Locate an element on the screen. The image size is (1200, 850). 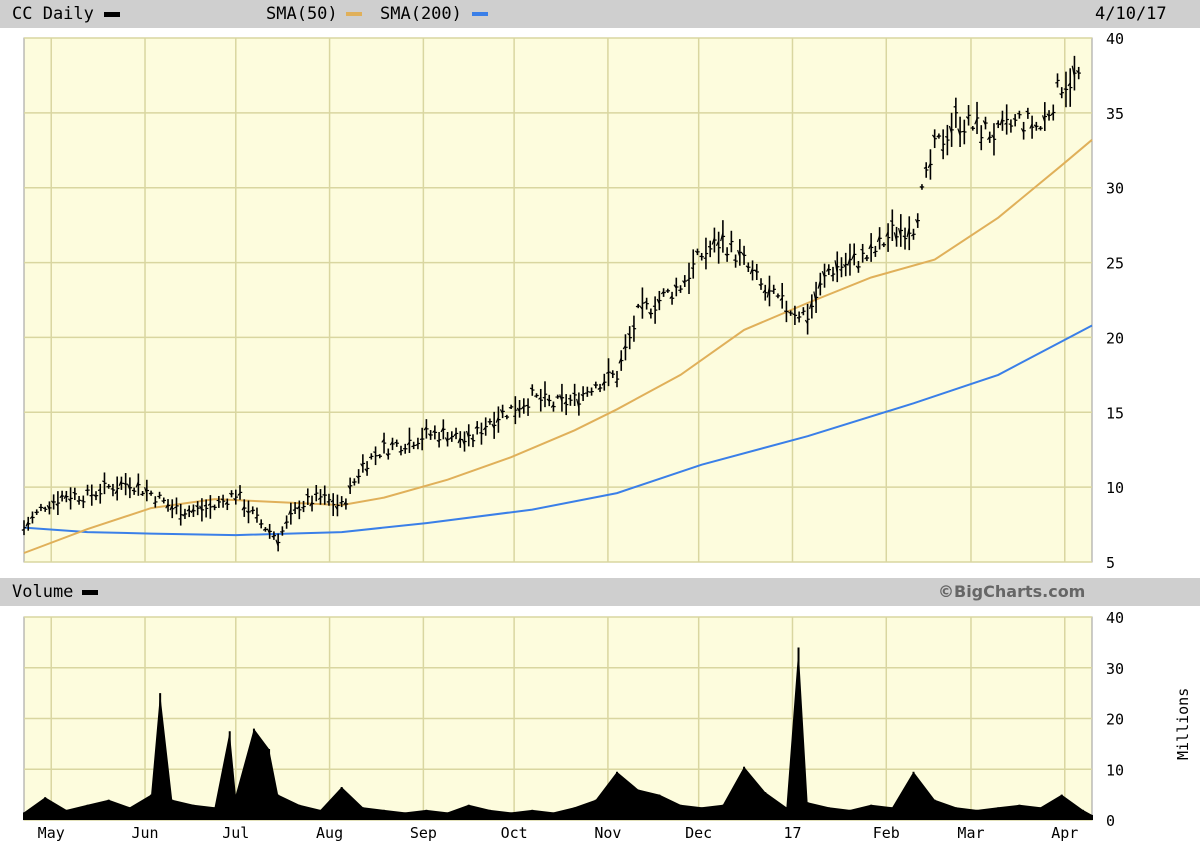
price-header: CC Daily SMA(50) SMA(200) 4/10/17 is located at coordinates (600, 14).